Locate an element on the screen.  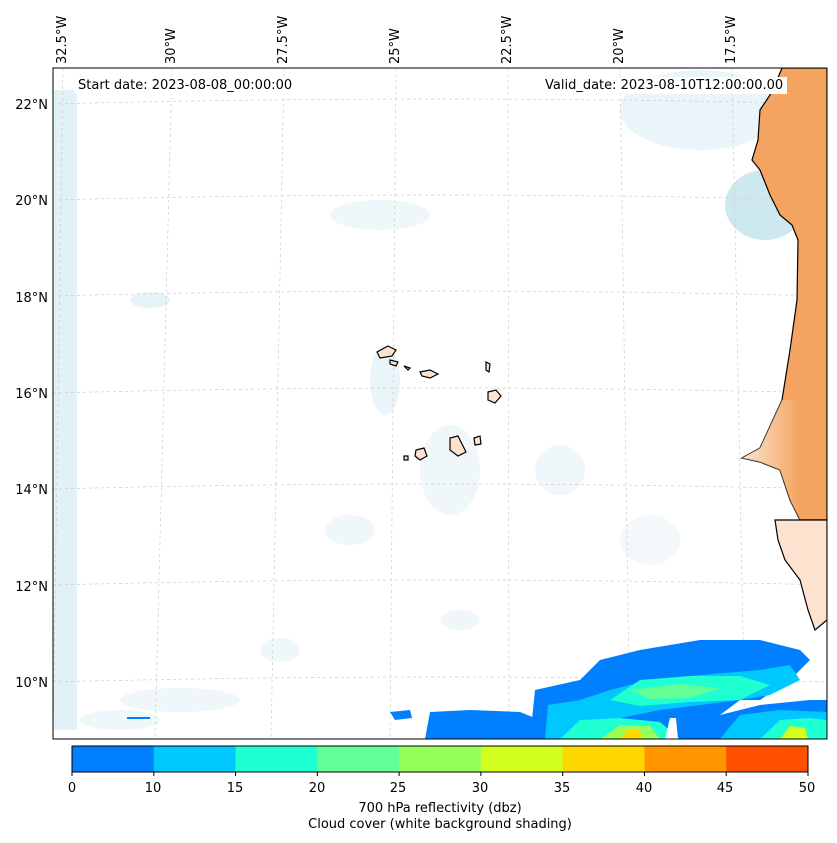
reflectivity-field is located at coordinates (477, 689).